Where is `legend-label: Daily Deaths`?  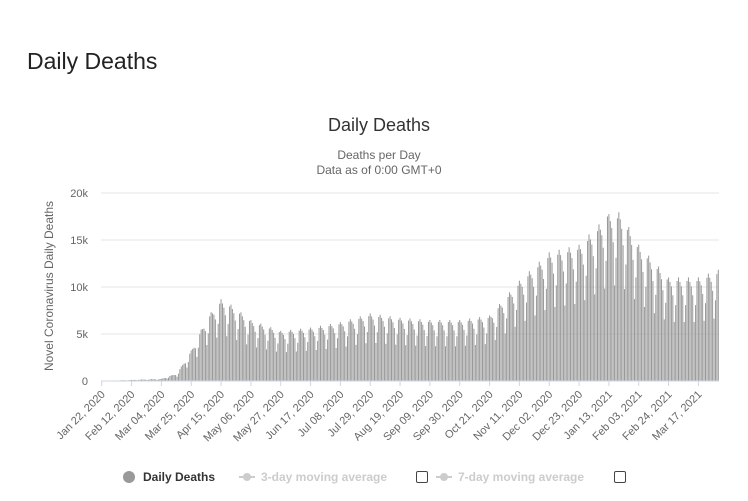 legend-label: Daily Deaths is located at coordinates (179, 477).